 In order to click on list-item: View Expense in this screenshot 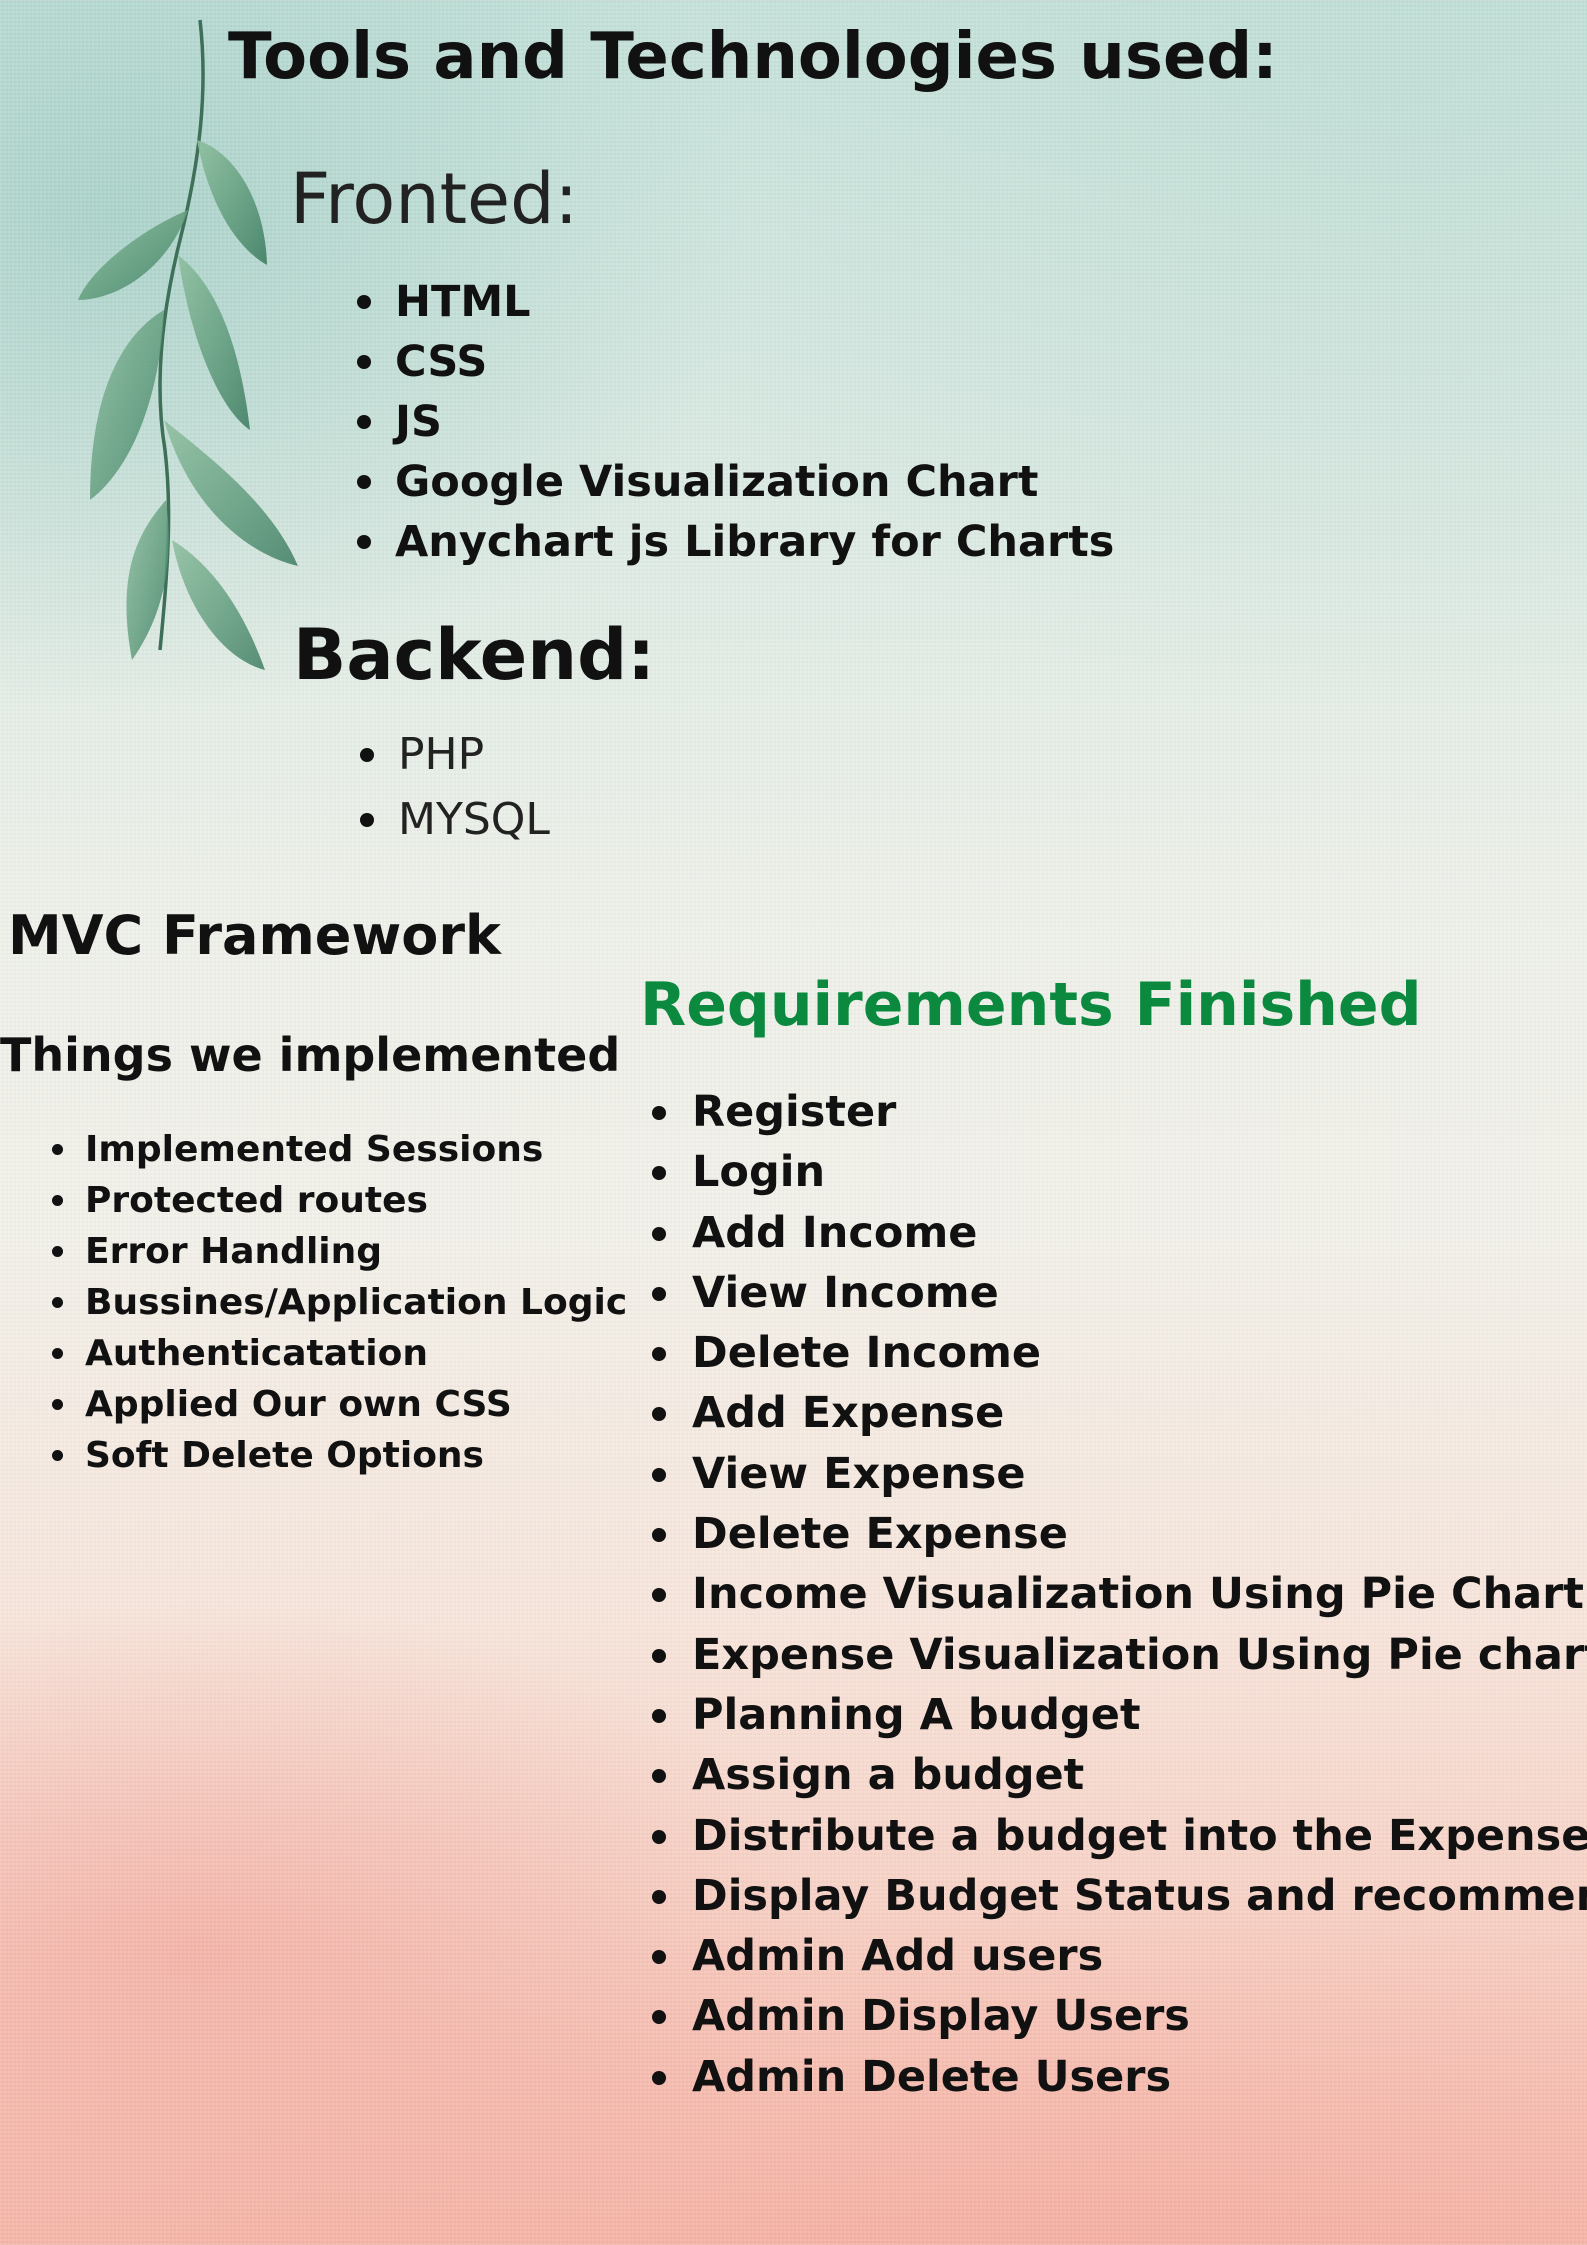, I will do `click(1118, 1474)`.